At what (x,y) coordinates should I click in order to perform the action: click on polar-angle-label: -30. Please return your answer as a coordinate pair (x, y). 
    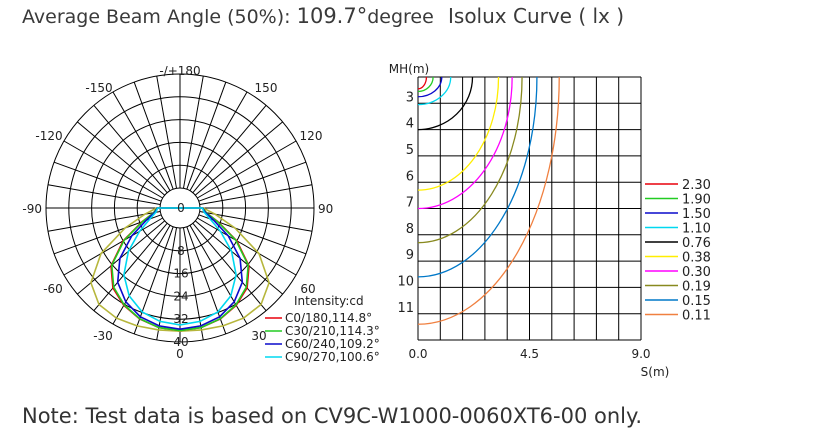
    Looking at the image, I should click on (103, 336).